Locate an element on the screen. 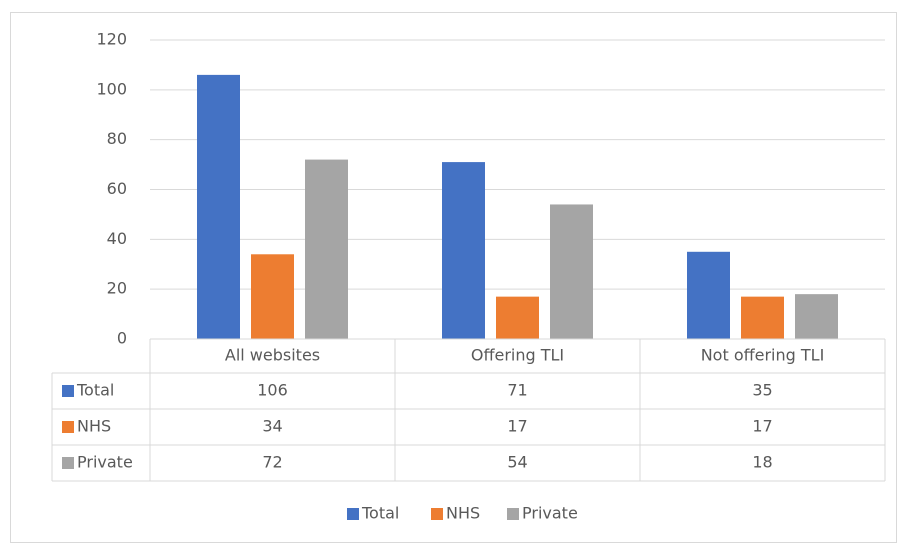  y-tick-label: 0 is located at coordinates (122, 338).